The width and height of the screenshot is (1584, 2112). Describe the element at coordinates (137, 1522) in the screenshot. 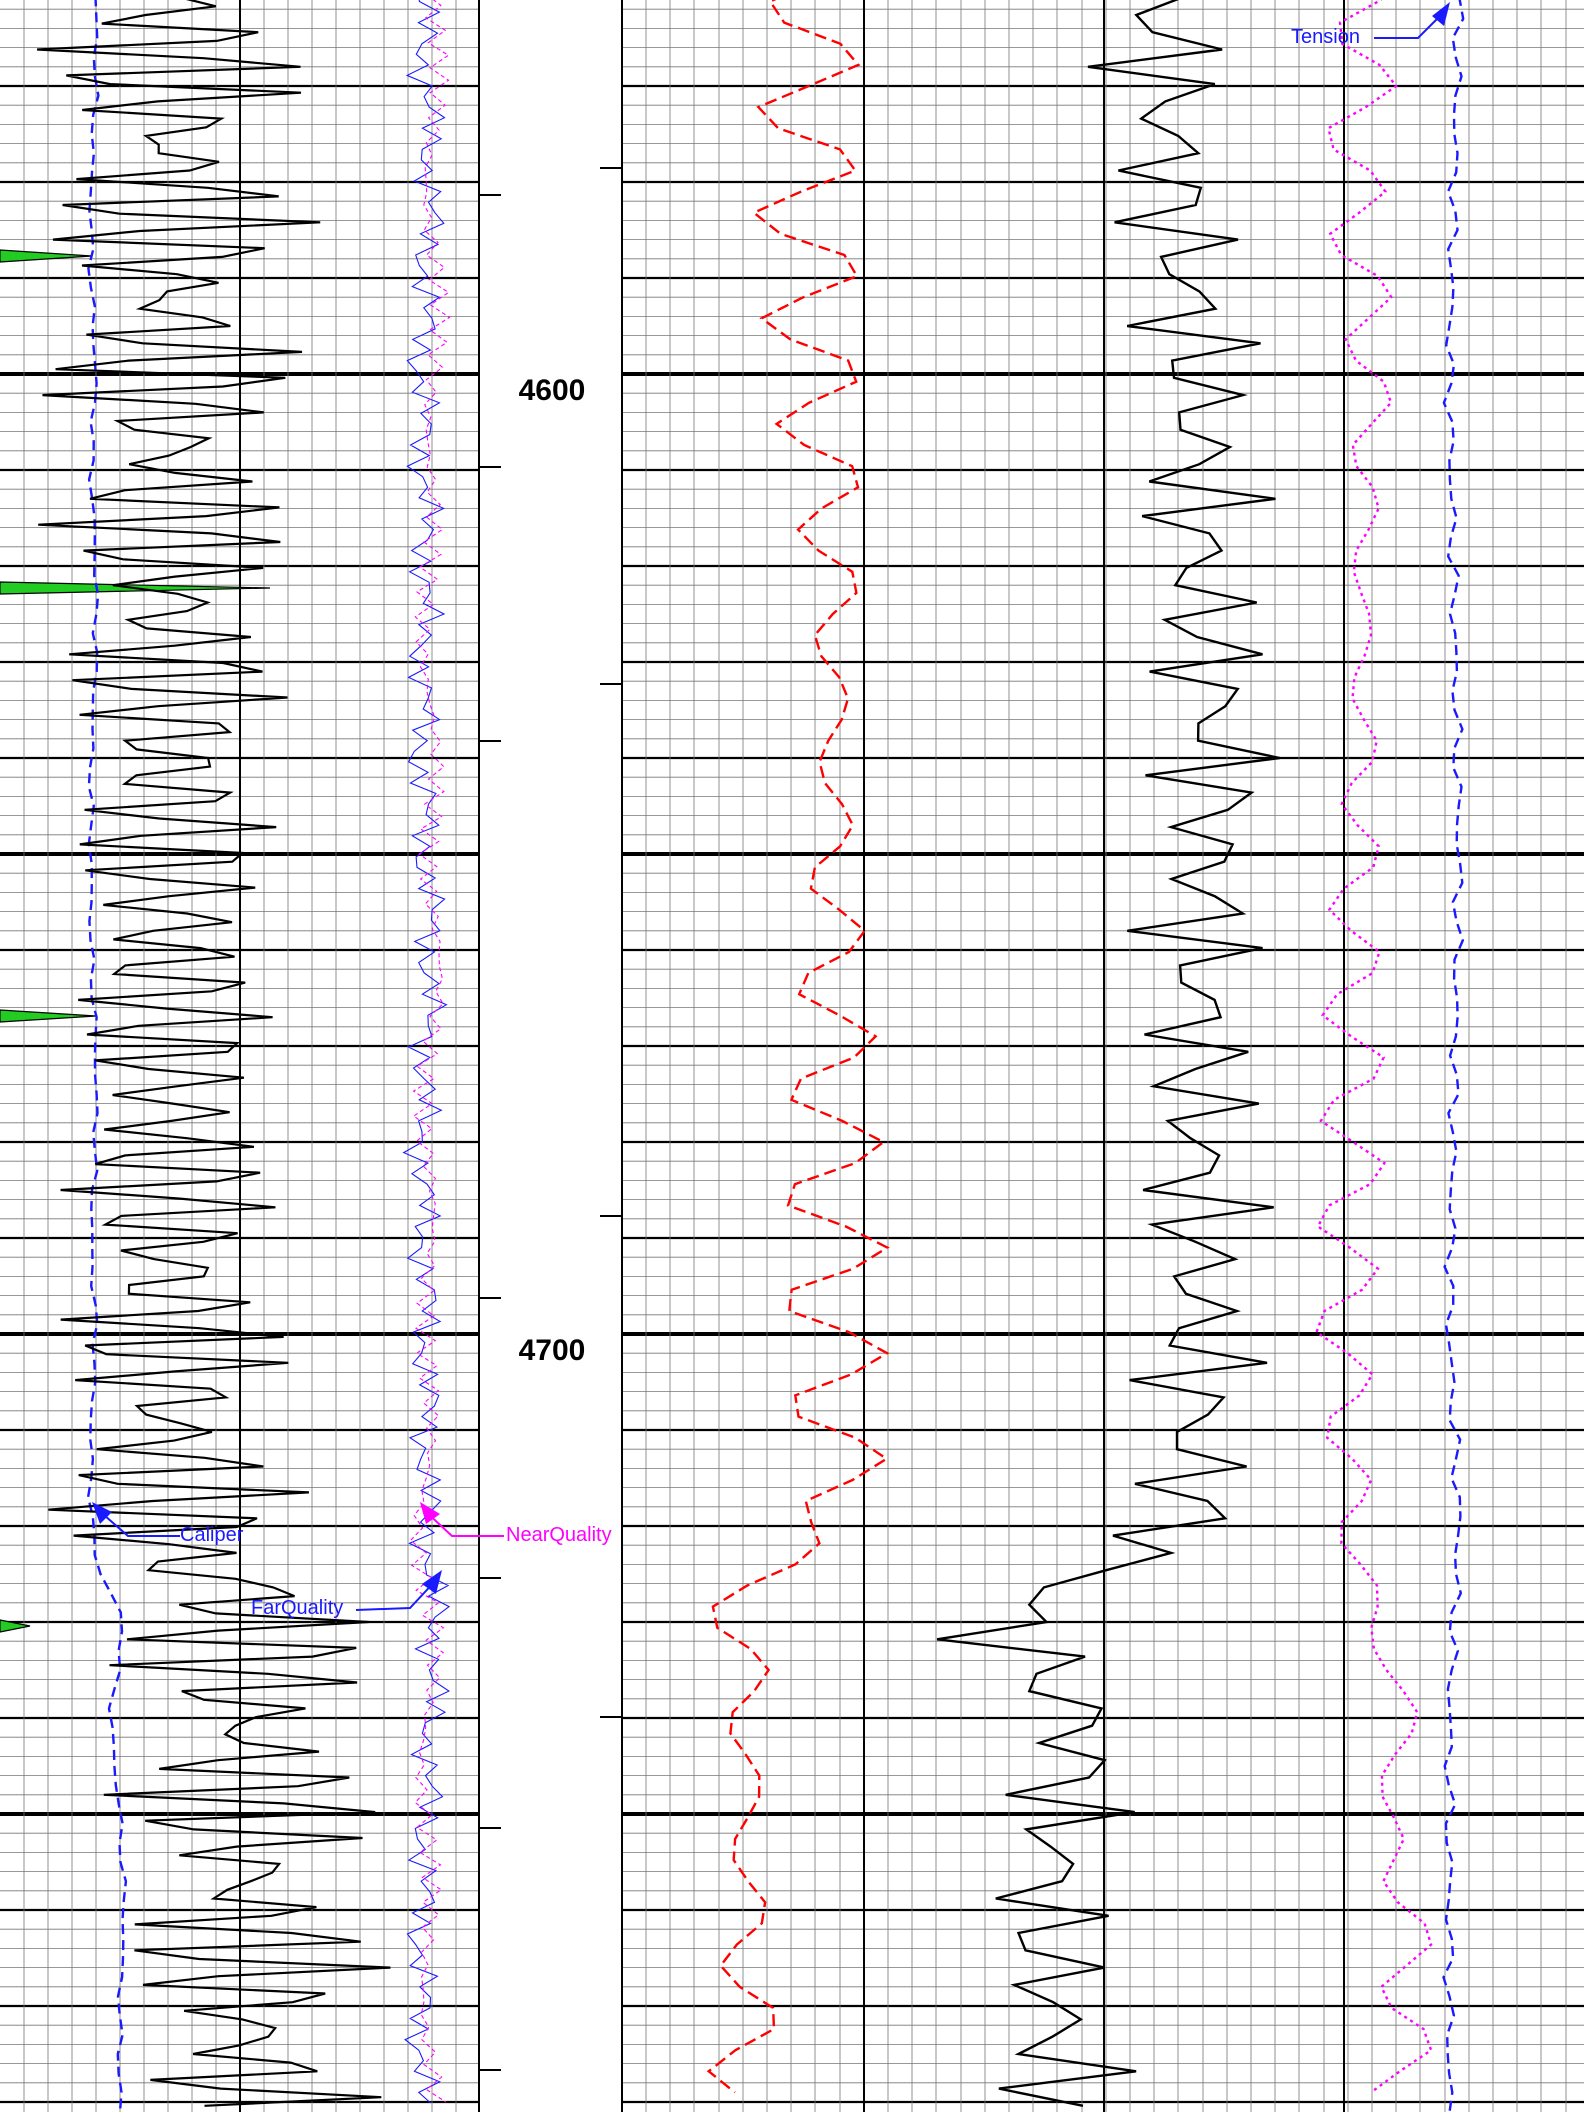

I see `caliper-leader-line` at that location.